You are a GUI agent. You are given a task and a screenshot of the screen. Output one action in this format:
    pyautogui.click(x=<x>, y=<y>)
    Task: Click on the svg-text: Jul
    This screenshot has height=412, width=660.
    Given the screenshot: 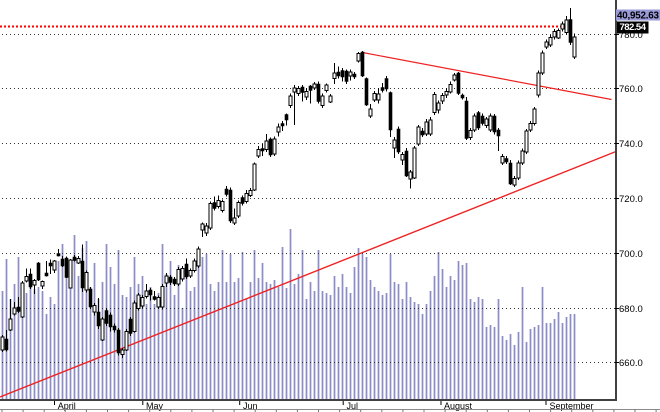 What is the action you would take?
    pyautogui.click(x=353, y=406)
    